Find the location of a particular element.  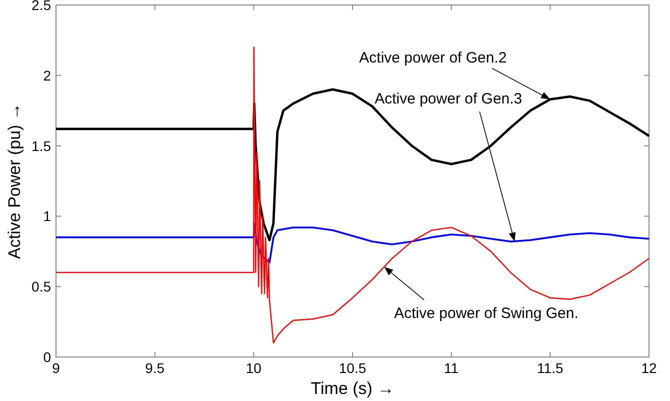

annotation: Active power of Swing Gen. is located at coordinates (486, 313).